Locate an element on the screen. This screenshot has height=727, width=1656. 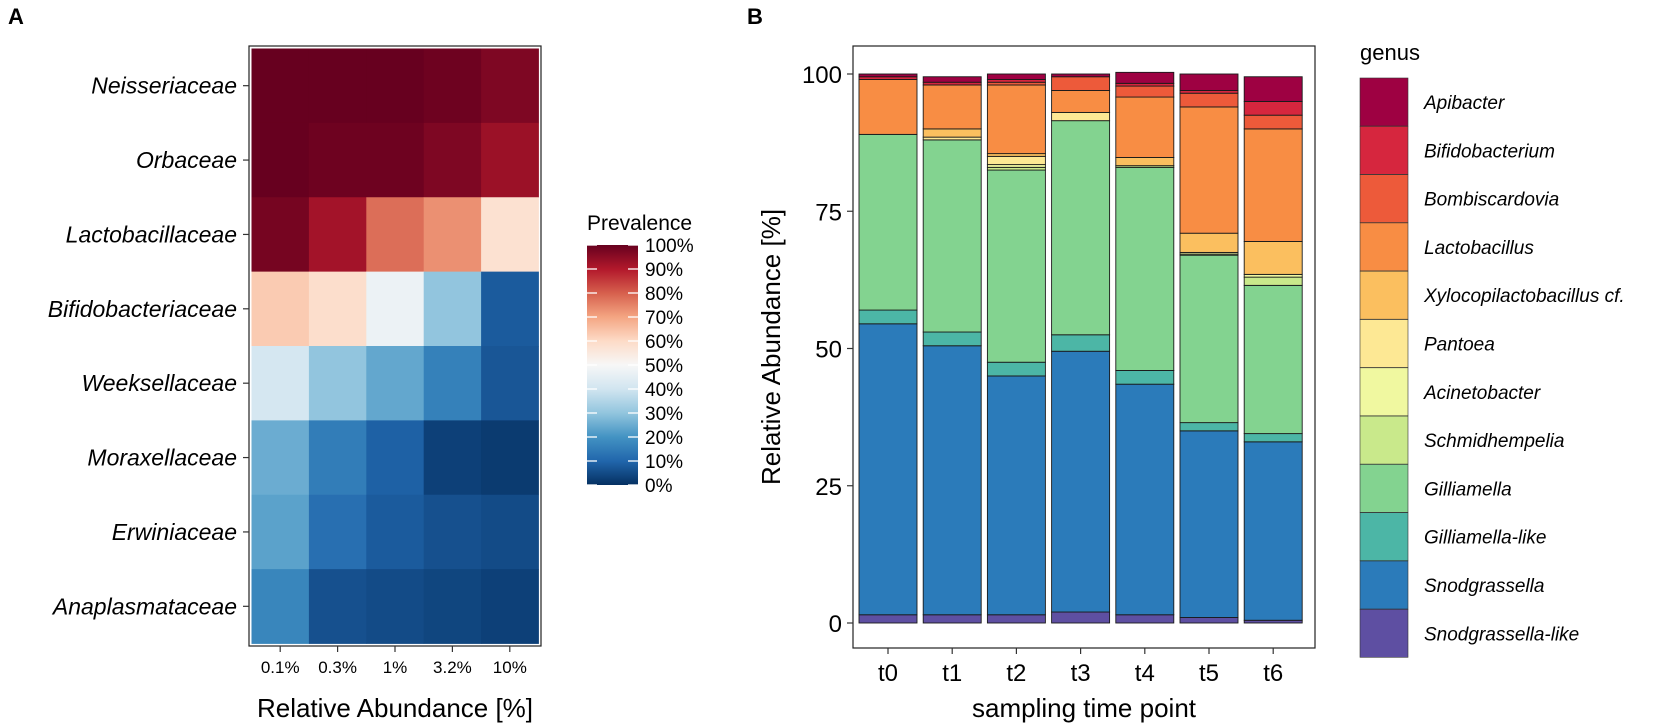
legend-label: Gilliamella-like is located at coordinates (1485, 538).